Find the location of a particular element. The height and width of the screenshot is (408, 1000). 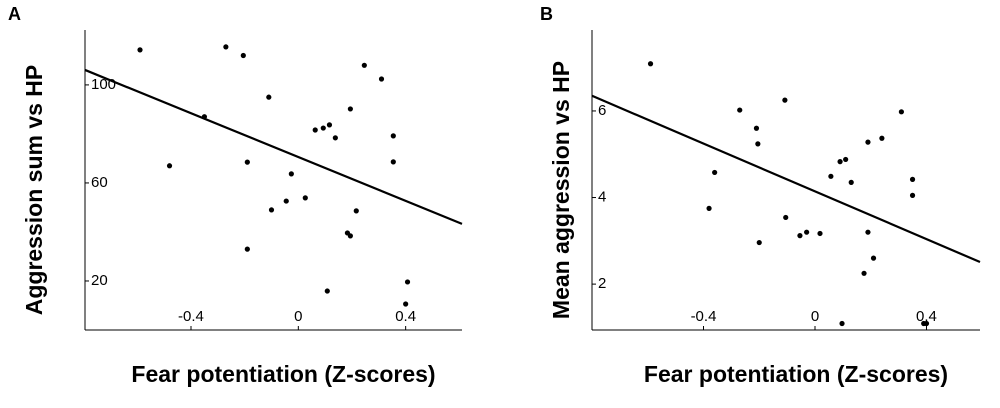

y-tick-label: 6 is located at coordinates (602, 110).